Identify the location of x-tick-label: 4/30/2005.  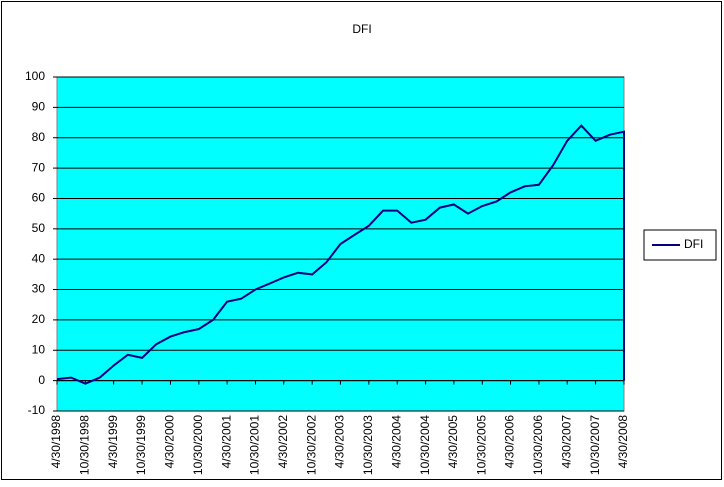
(453, 442).